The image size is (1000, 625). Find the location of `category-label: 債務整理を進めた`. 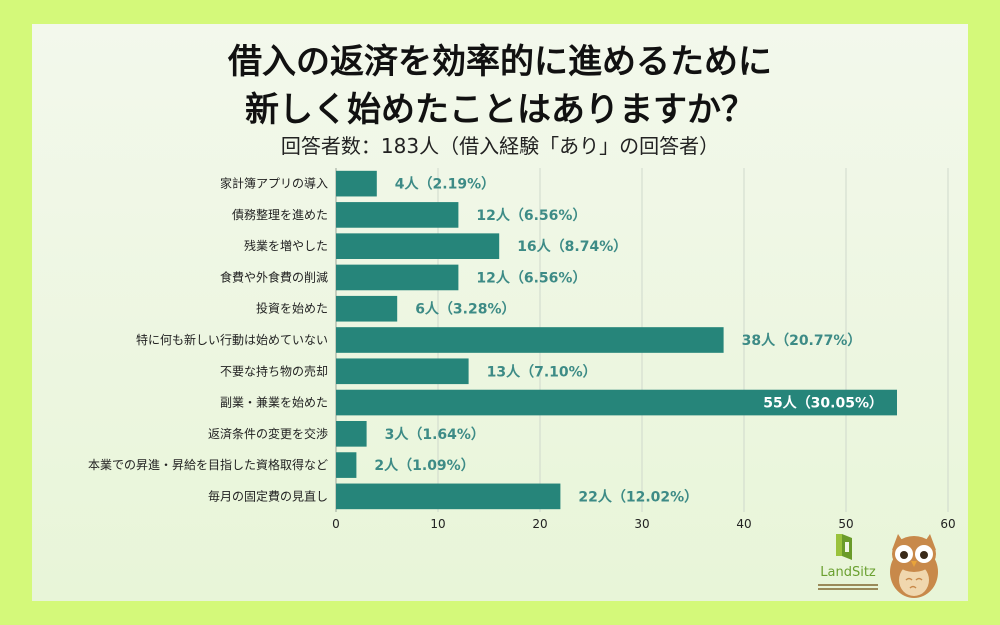

category-label: 債務整理を進めた is located at coordinates (280, 214).